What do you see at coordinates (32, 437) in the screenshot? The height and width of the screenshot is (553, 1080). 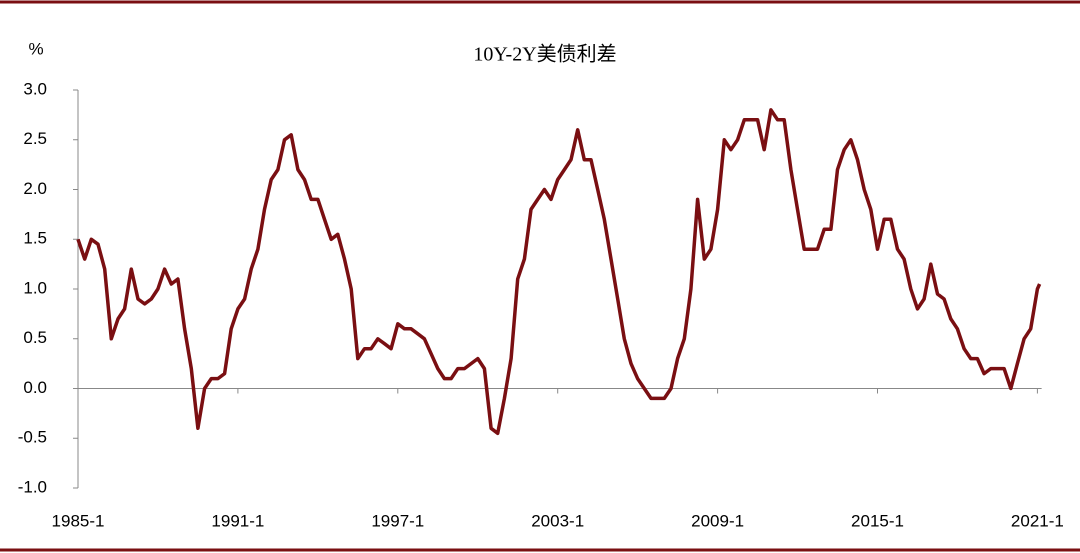 I see `y-tick-label: -0.5` at bounding box center [32, 437].